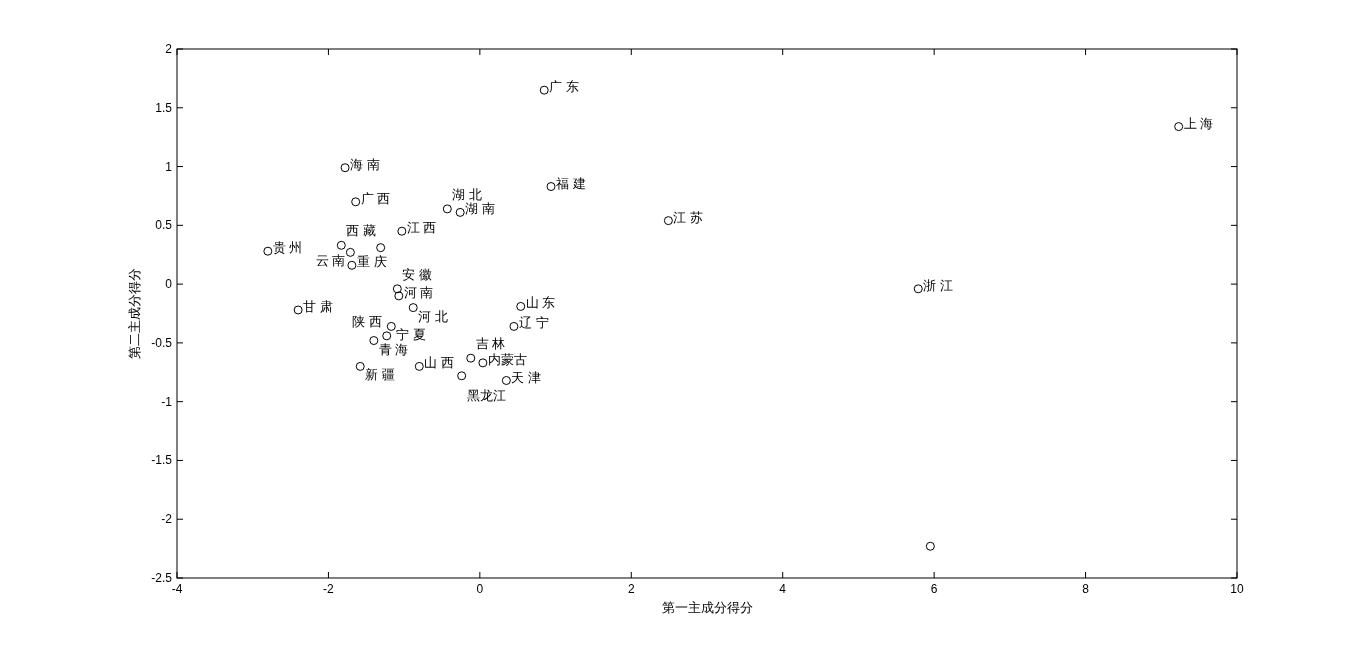 This screenshot has height=650, width=1367. What do you see at coordinates (439, 363) in the screenshot?
I see `annotation: 山 西` at bounding box center [439, 363].